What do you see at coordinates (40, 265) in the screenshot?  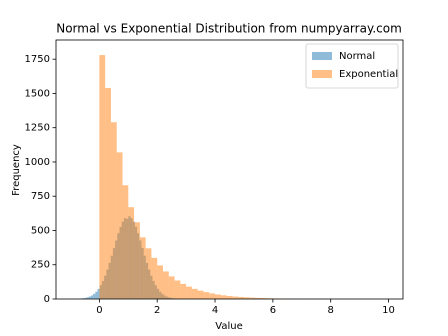 I see `y-tick-label: 250` at bounding box center [40, 265].